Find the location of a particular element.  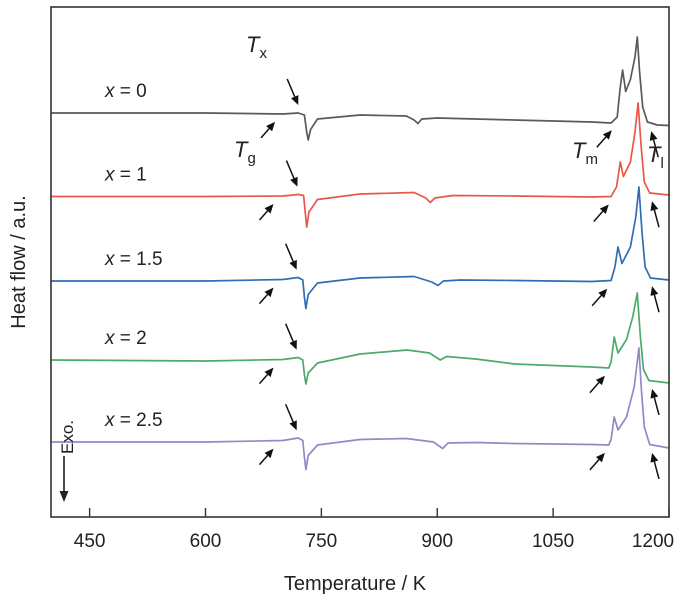

x-tick-label: 450 is located at coordinates (90, 541).